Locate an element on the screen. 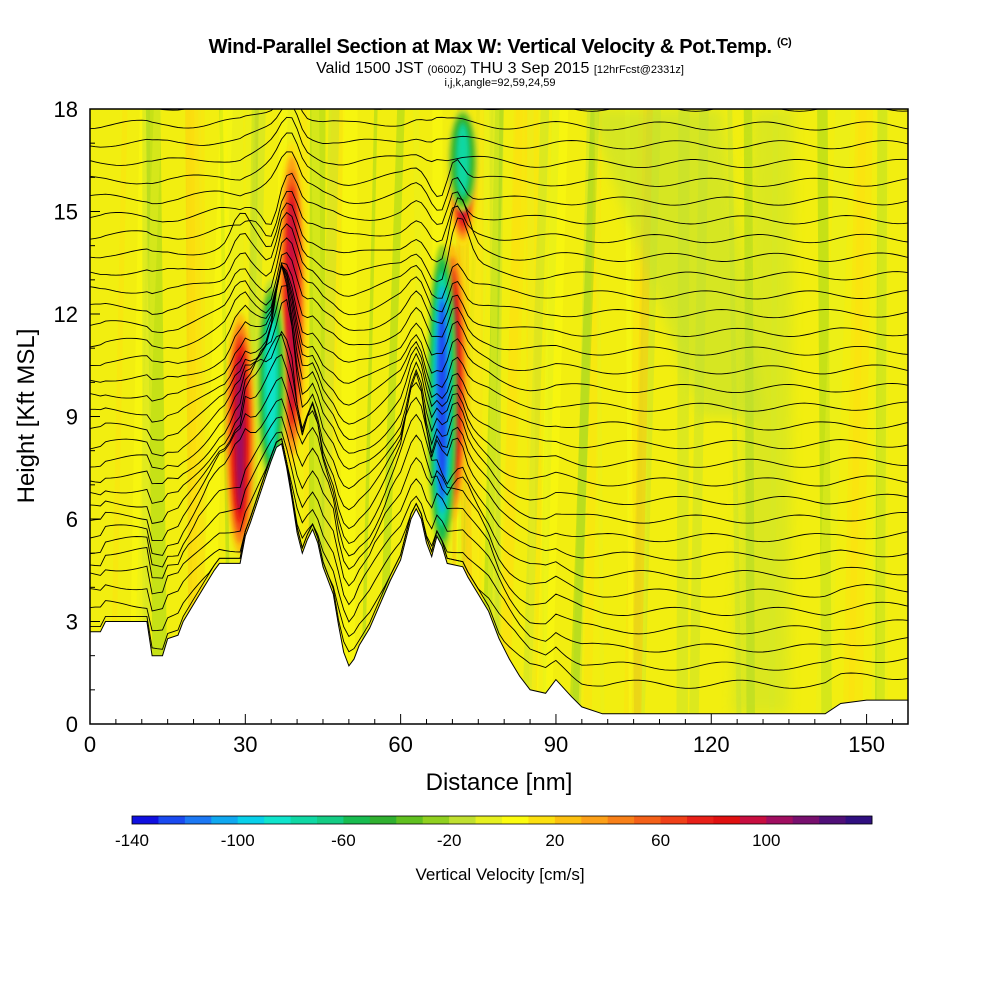  colorbar-tick-label: 60 is located at coordinates (660, 840).